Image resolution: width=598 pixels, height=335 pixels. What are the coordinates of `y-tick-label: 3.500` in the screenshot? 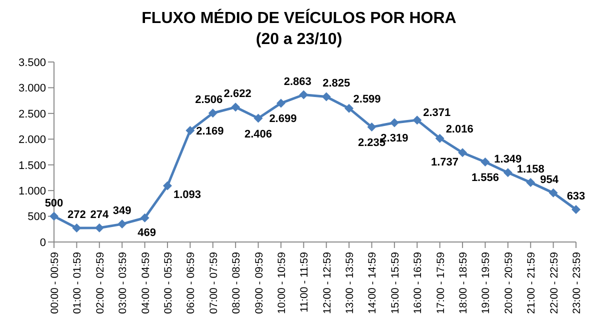 It's located at (32, 62).